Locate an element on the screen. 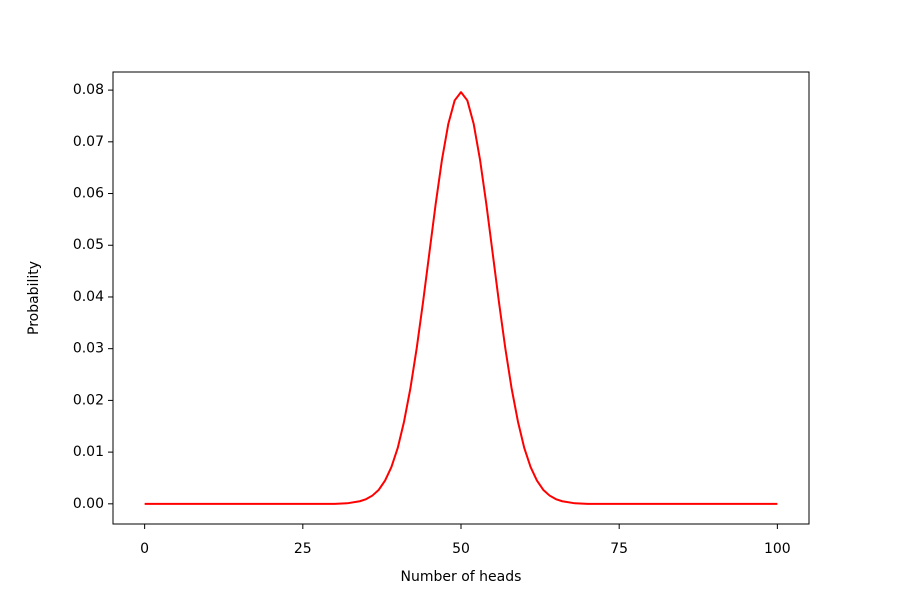  y-tick-label: 0.00 is located at coordinates (88, 504).